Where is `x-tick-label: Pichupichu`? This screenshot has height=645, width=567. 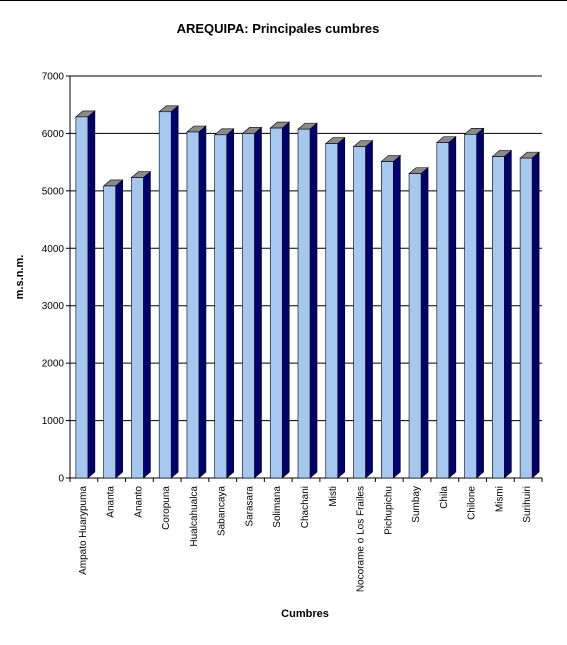 x-tick-label: Pichupichu is located at coordinates (388, 510).